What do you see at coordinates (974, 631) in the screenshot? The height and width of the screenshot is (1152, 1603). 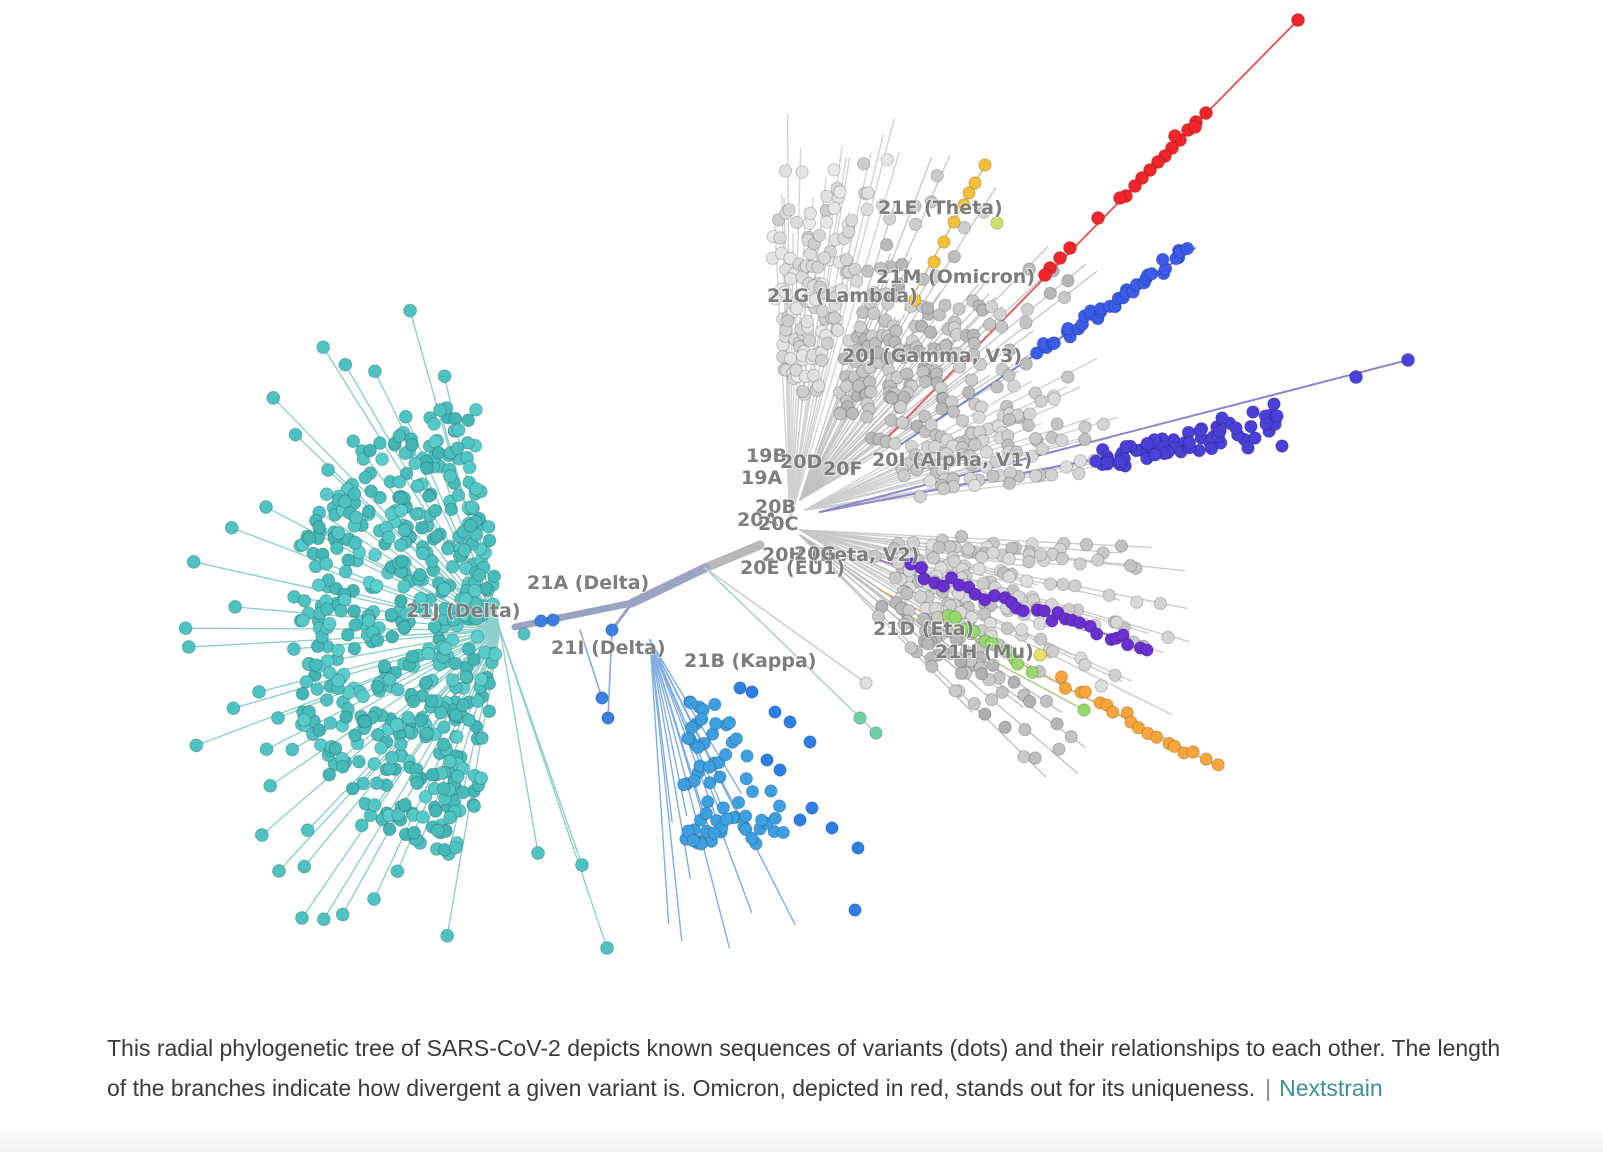 I see `mu-dot` at bounding box center [974, 631].